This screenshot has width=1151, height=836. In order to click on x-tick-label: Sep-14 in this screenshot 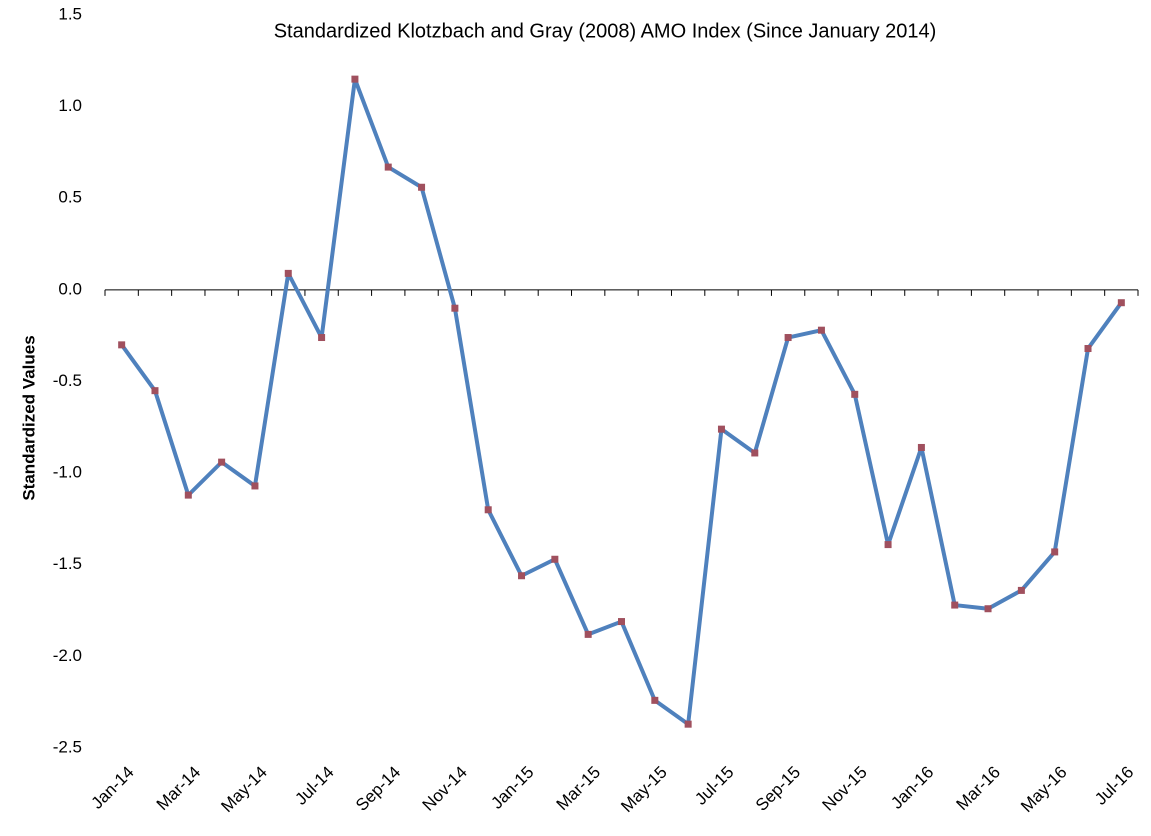, I will do `click(378, 789)`.